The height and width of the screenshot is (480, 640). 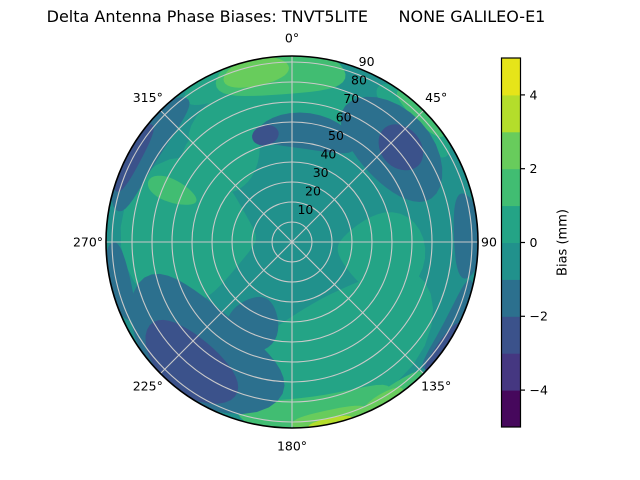 What do you see at coordinates (436, 386) in the screenshot?
I see `theta-tick-label: 135°` at bounding box center [436, 386].